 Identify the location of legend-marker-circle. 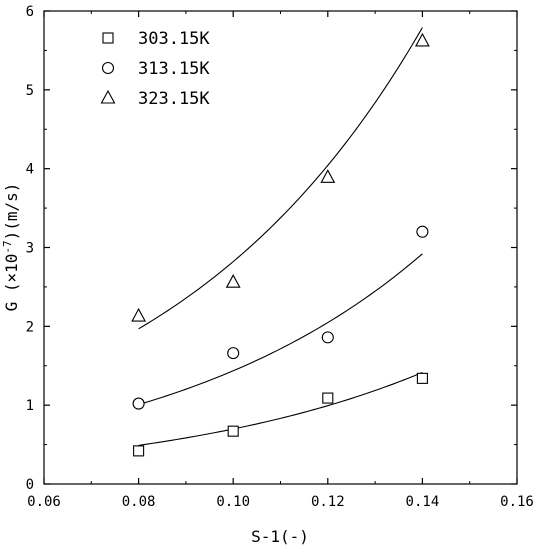
(108, 68).